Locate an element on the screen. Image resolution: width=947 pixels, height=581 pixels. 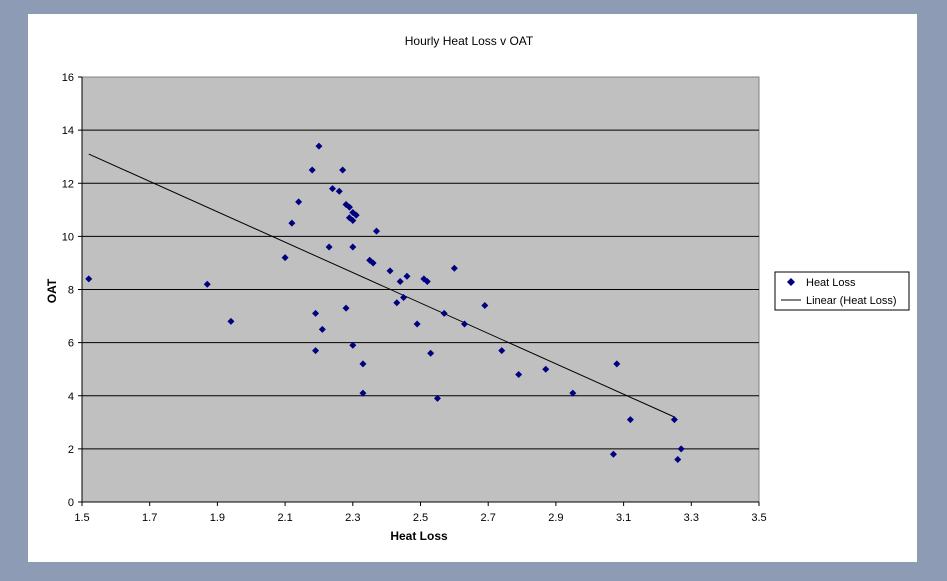
y-tick-label: 8 is located at coordinates (71, 291).